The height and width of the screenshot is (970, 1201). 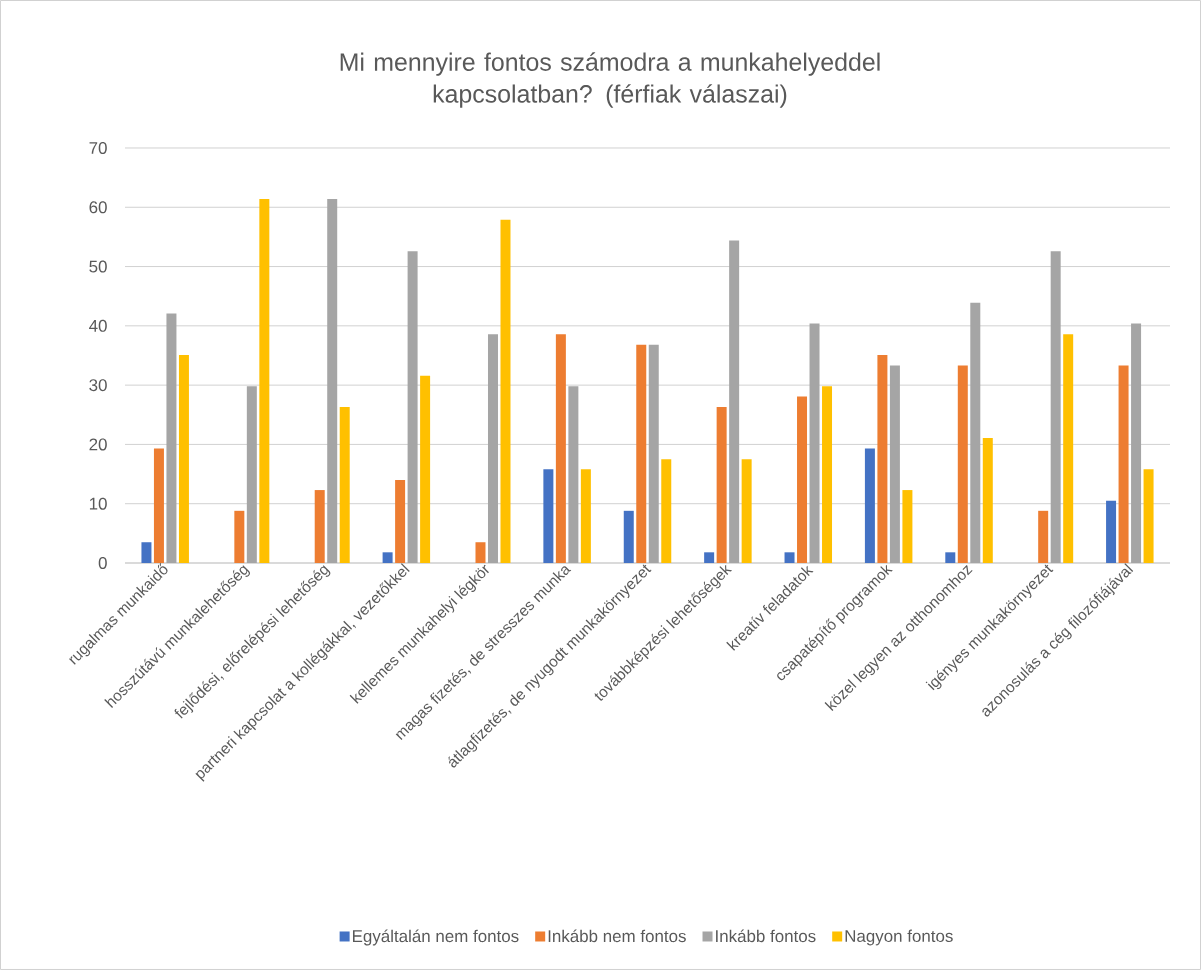 What do you see at coordinates (102, 562) in the screenshot?
I see `y-tick-label: 0` at bounding box center [102, 562].